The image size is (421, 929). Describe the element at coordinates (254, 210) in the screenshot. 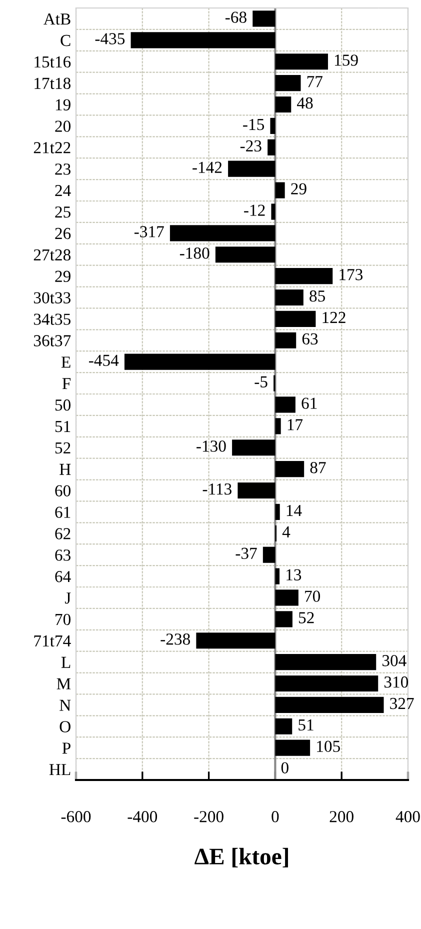

I see `data-label: -12` at that location.